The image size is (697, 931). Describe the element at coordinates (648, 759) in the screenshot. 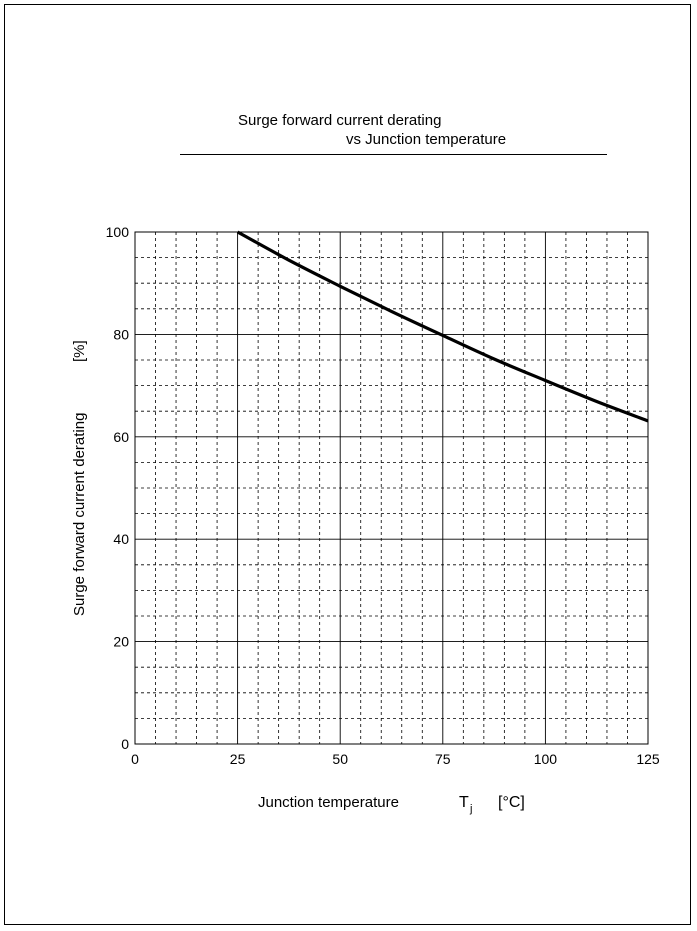

I see `x-tick-label: 125` at that location.